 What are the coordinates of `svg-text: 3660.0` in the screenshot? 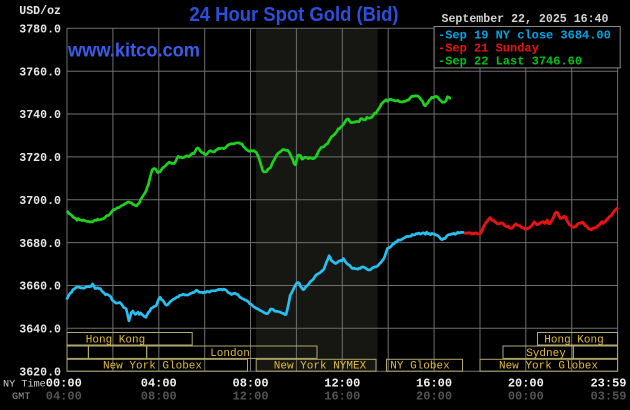 It's located at (40, 287).